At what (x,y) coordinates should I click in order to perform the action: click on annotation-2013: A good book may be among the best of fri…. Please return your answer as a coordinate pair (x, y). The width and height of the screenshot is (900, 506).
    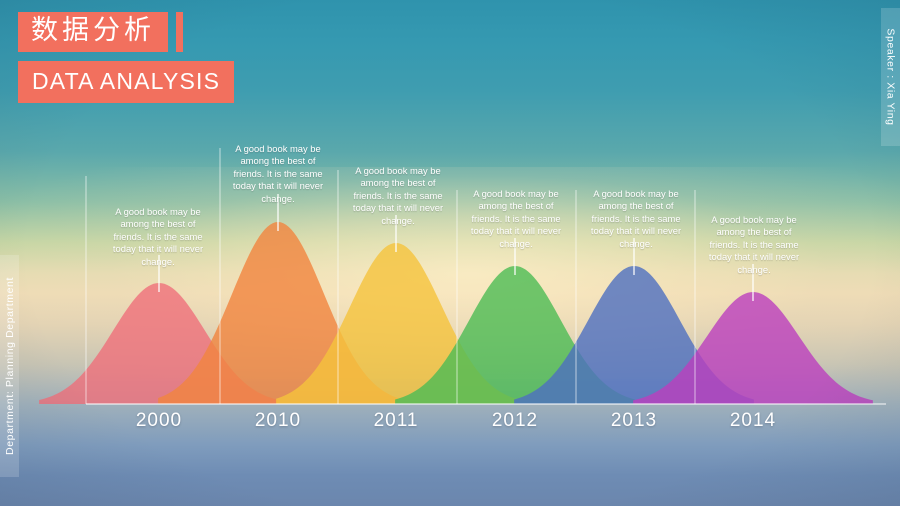
    Looking at the image, I should click on (636, 218).